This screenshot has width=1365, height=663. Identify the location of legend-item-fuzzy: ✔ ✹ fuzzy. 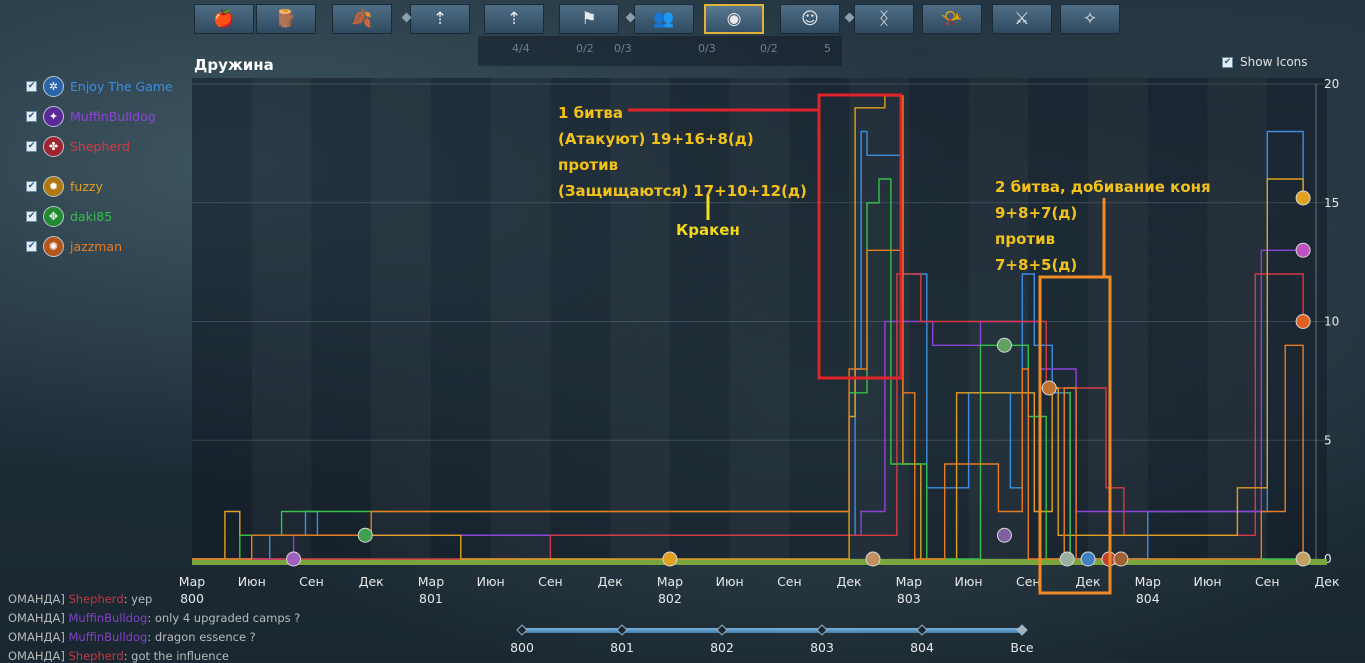
(64, 186).